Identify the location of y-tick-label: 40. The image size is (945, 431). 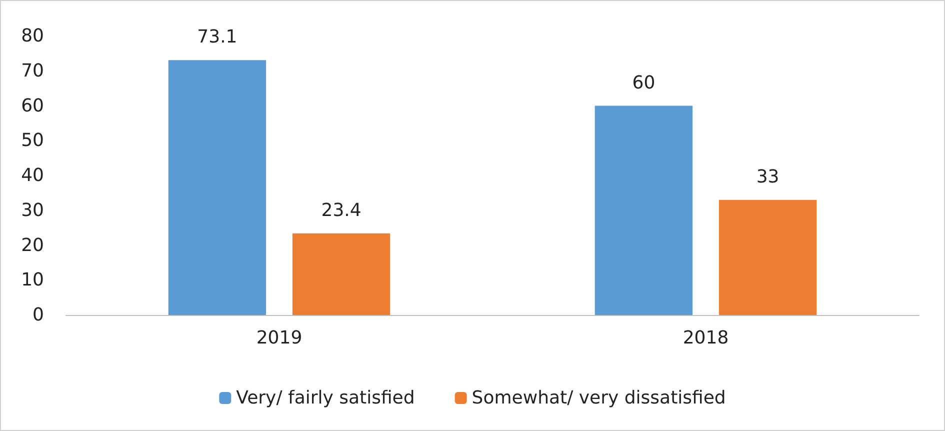
(32, 175).